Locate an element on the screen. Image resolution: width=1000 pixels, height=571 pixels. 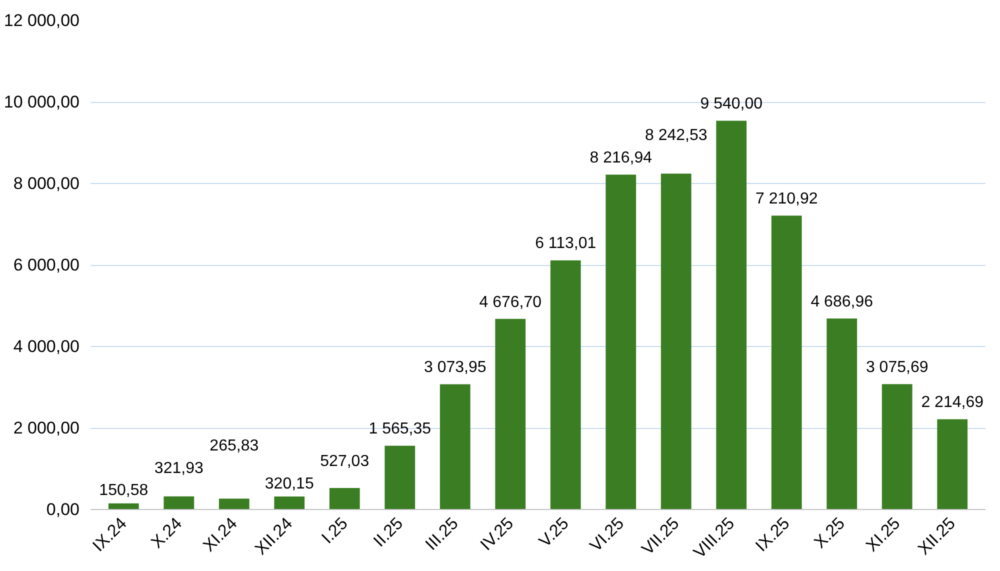
data-label: 6 113,01 is located at coordinates (565, 243).